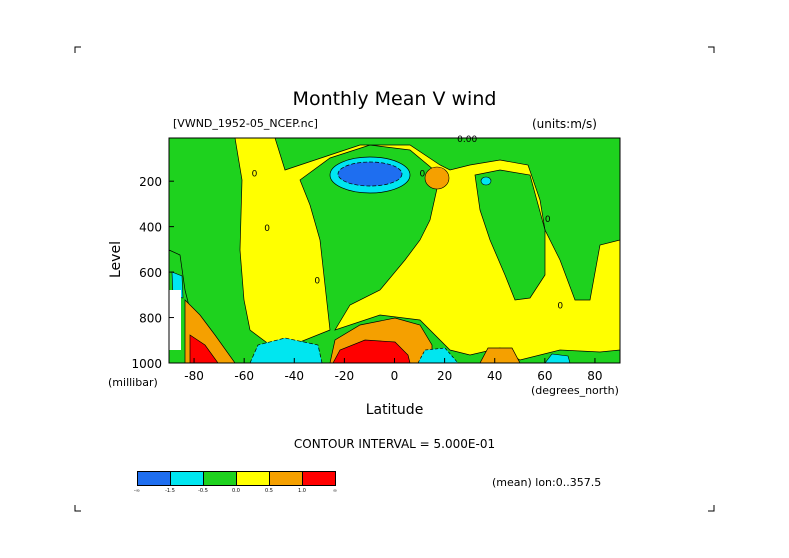 This screenshot has height=558, width=789. Describe the element at coordinates (575, 390) in the screenshot. I see `x-axis-units: (degrees_north)` at that location.